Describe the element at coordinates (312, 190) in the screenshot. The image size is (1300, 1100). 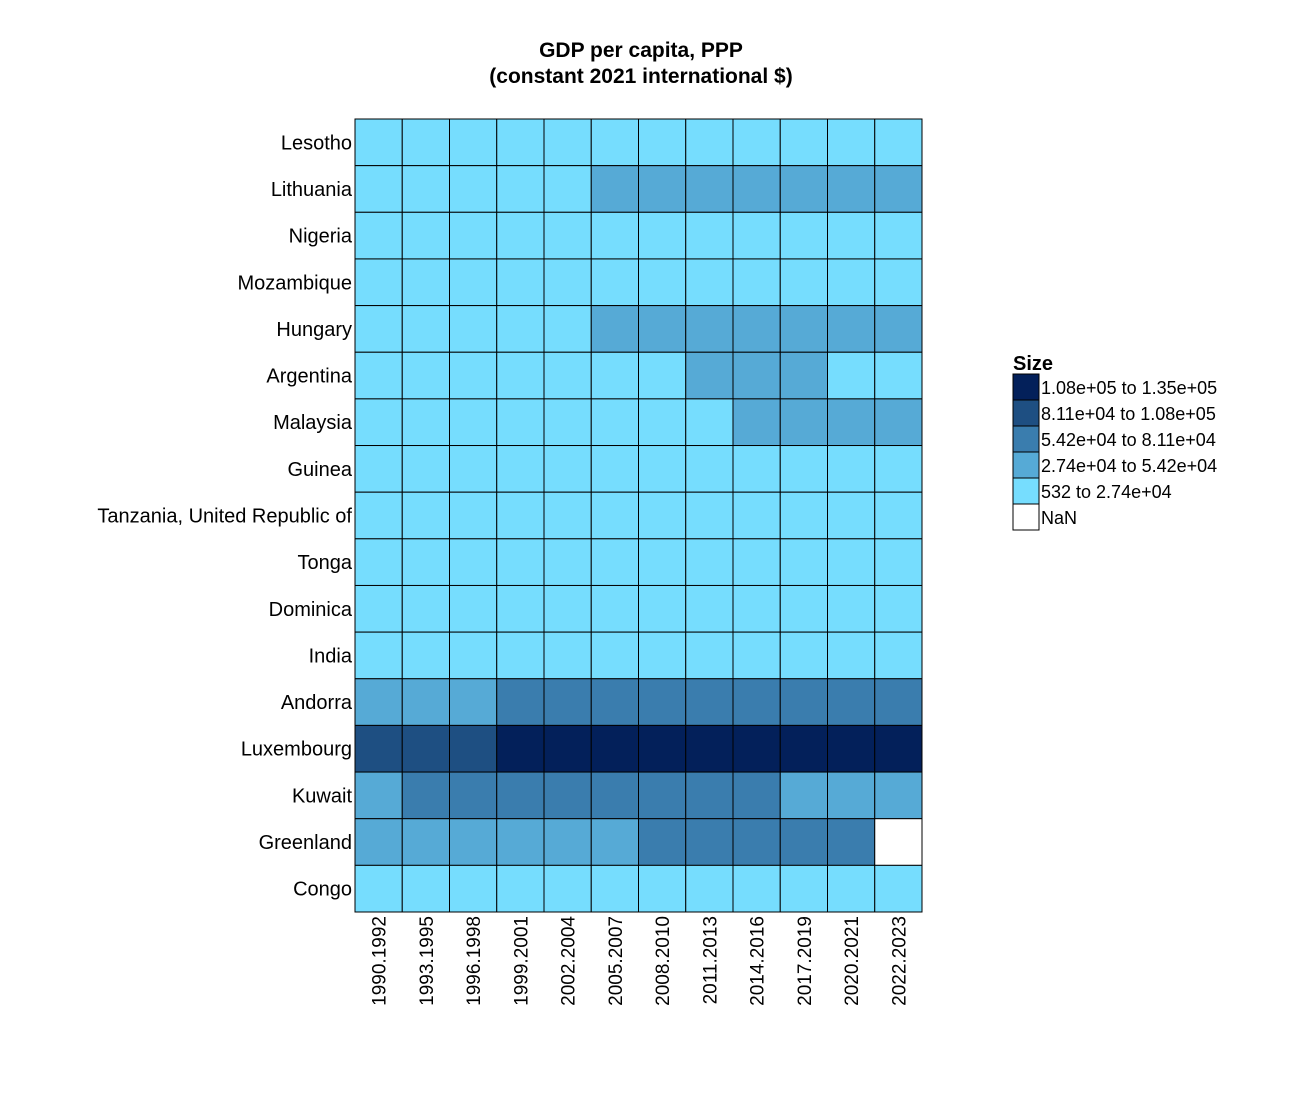
I see `row-label: Lithuania` at that location.